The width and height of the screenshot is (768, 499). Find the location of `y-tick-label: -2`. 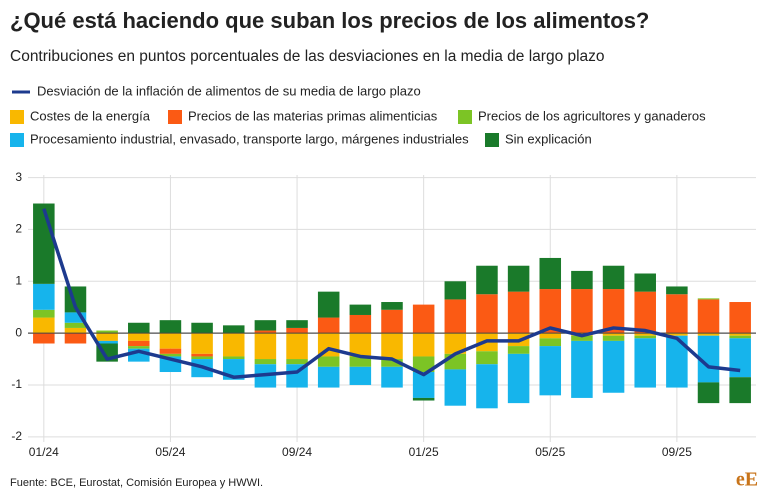

y-tick-label: -2 is located at coordinates (16, 436).